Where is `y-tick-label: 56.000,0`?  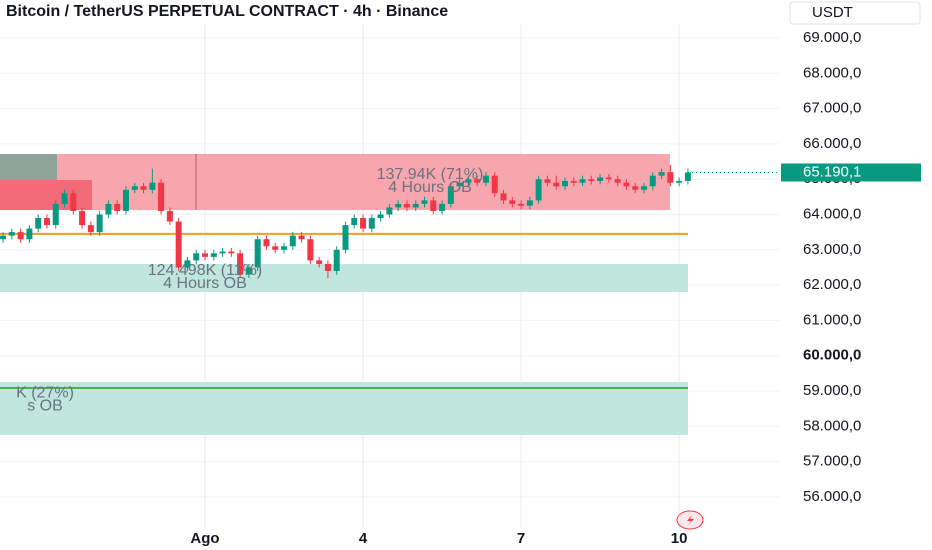 y-tick-label: 56.000,0 is located at coordinates (832, 496).